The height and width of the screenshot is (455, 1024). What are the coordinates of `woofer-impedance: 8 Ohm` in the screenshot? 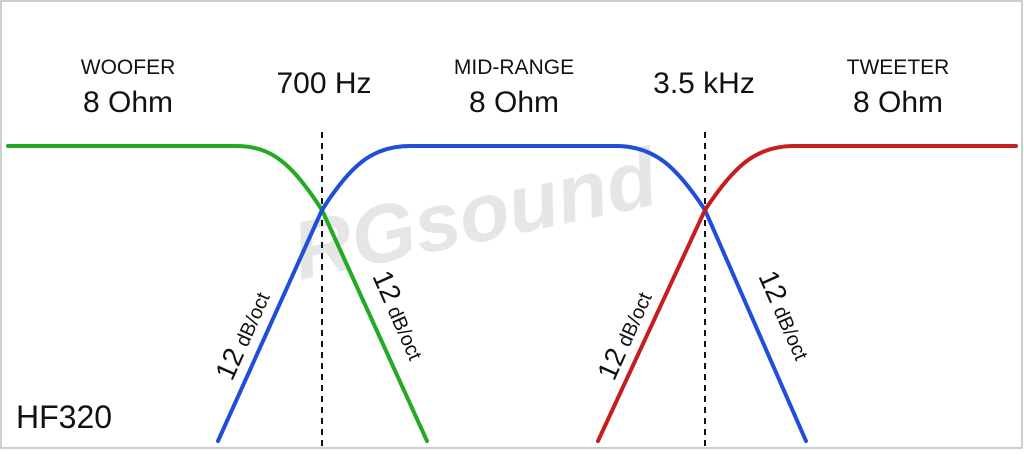 It's located at (128, 102).